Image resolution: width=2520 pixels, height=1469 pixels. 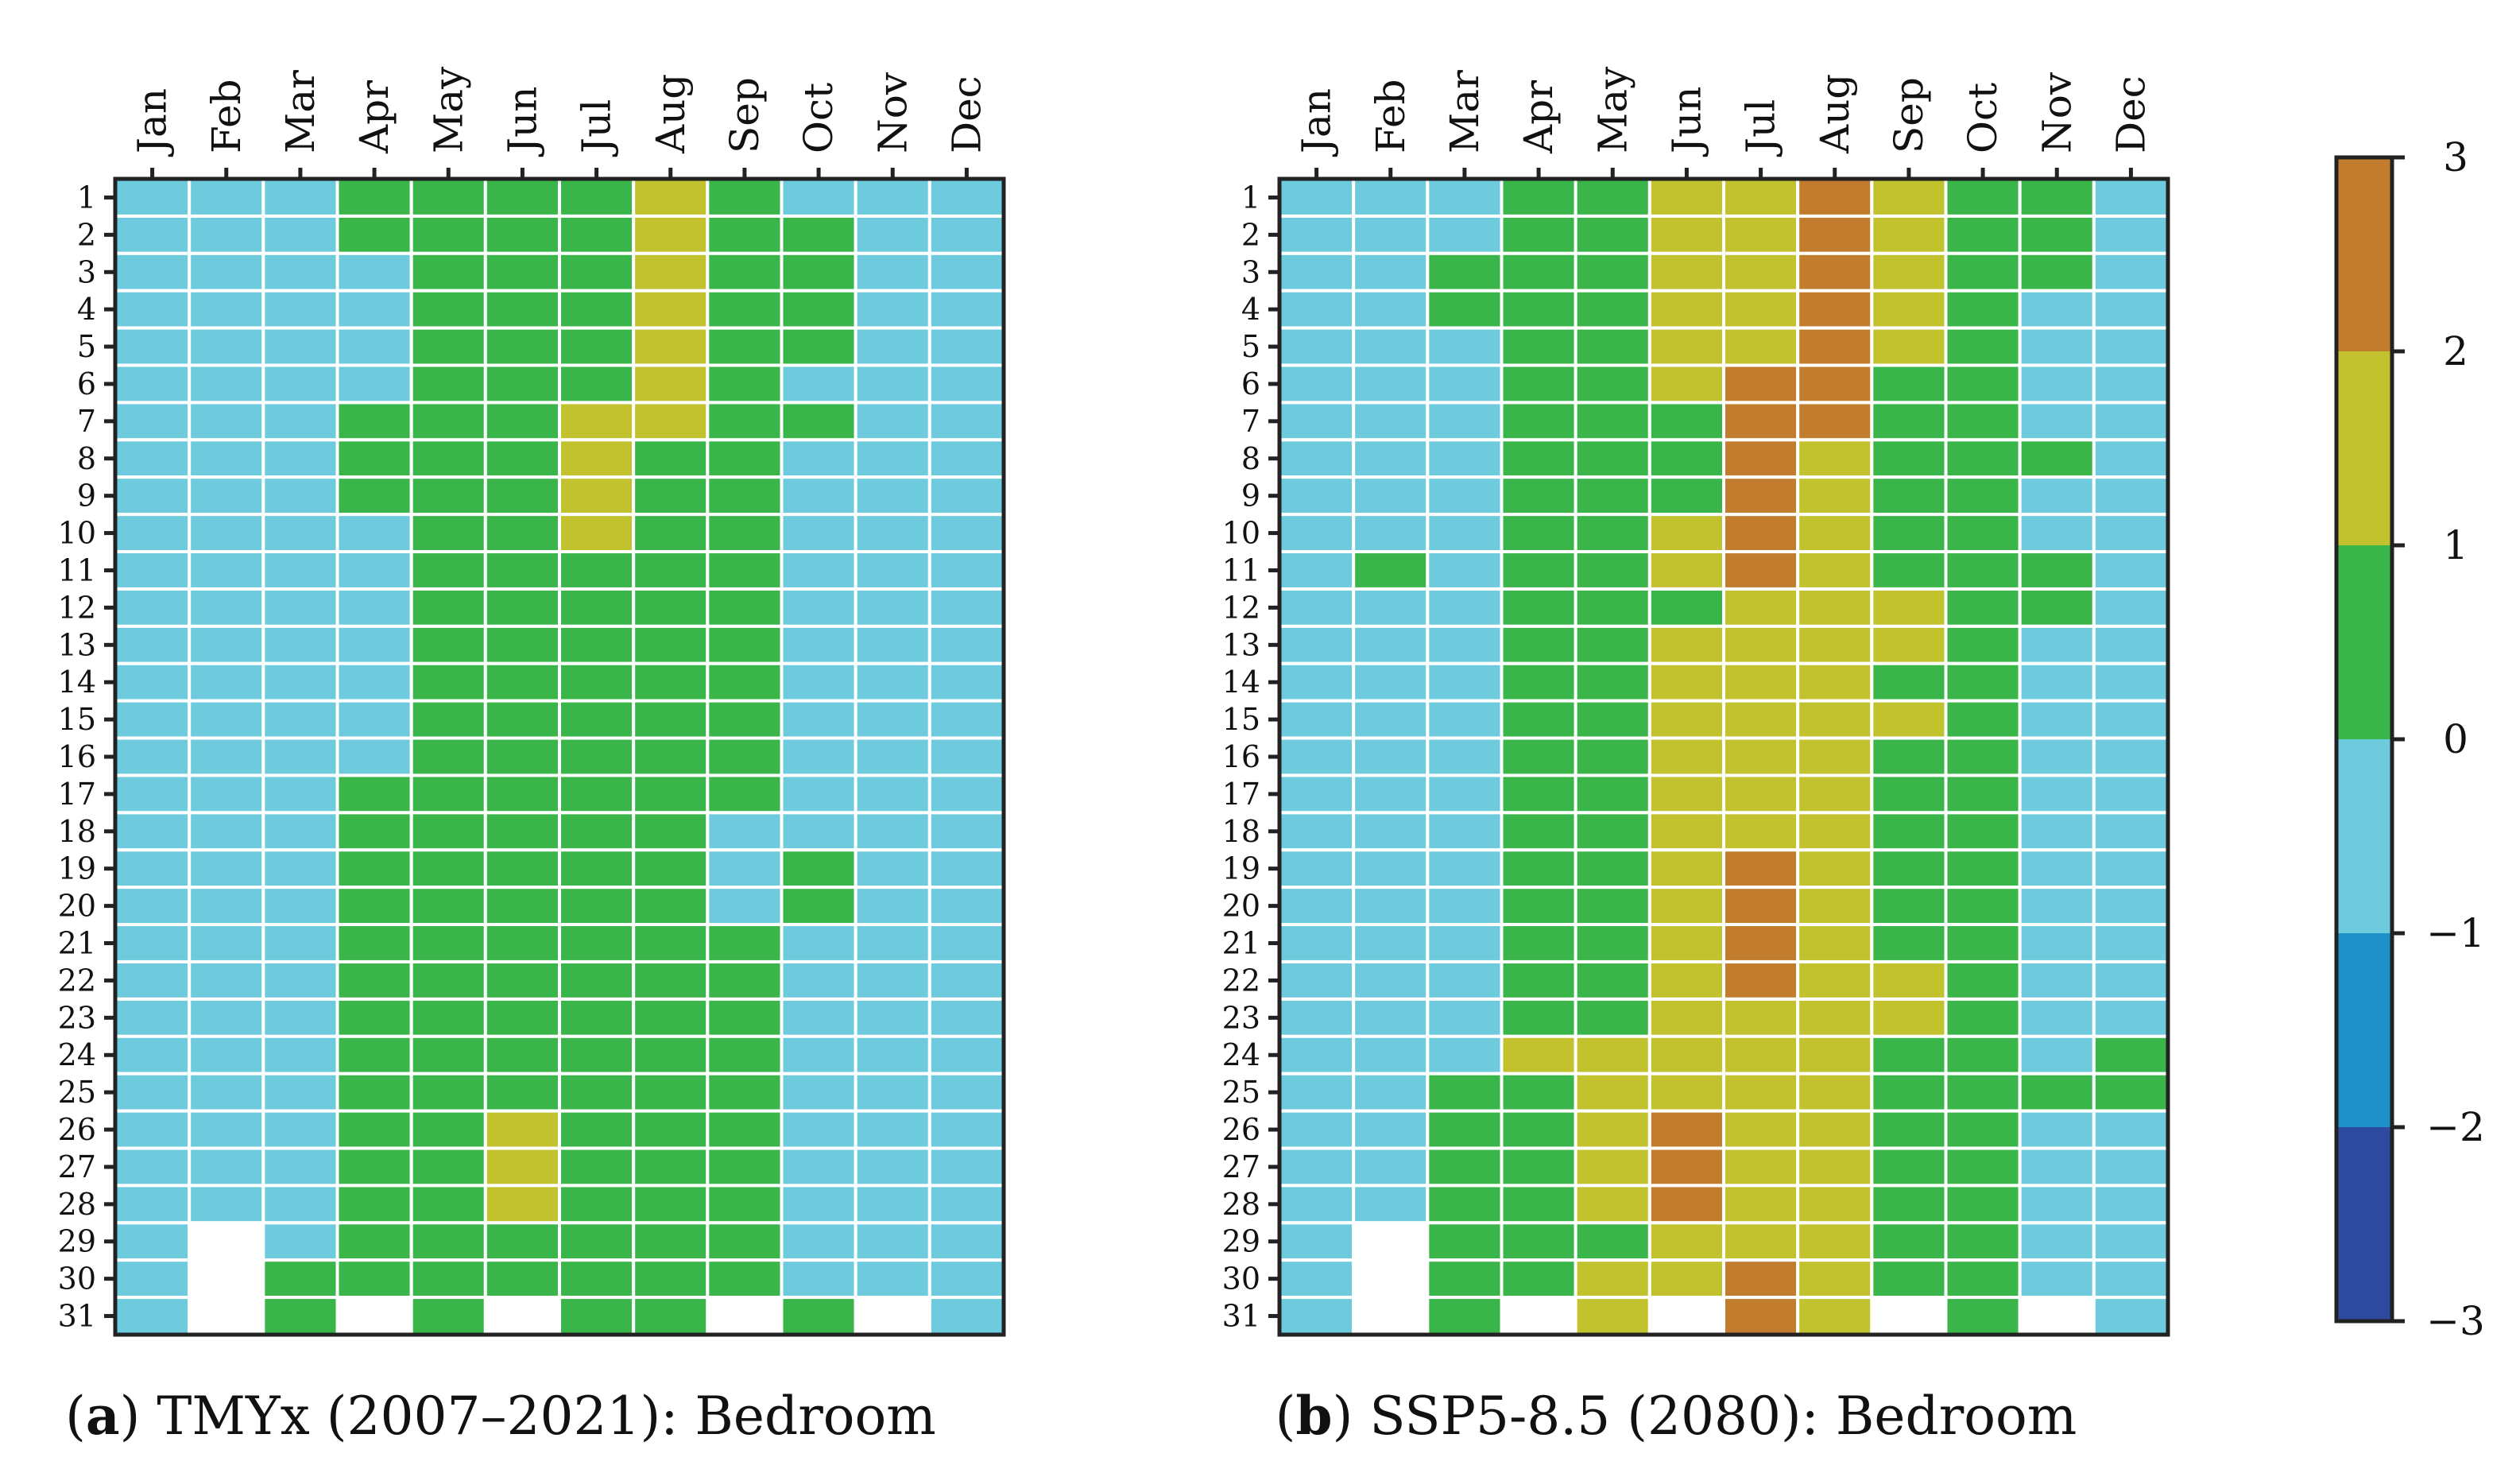 I want to click on x-tick-label: Feb, so click(x=1391, y=116).